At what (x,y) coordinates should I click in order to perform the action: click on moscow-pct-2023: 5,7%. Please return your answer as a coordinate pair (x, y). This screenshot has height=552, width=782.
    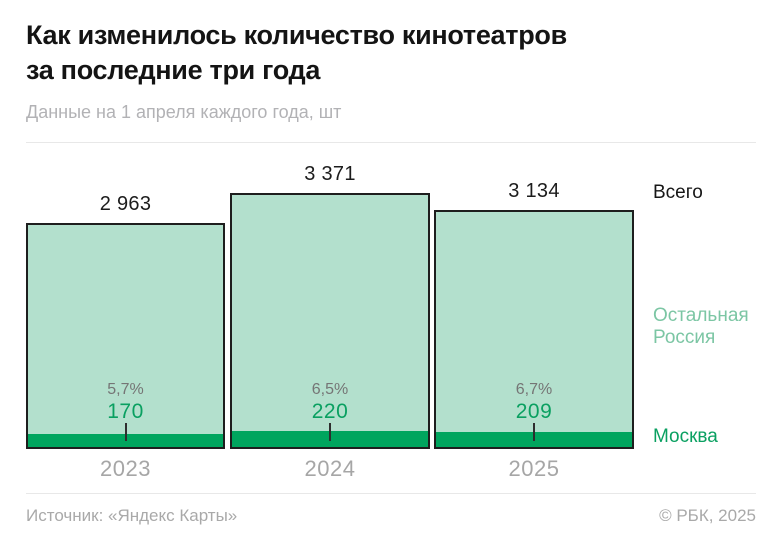
    Looking at the image, I should click on (125, 389).